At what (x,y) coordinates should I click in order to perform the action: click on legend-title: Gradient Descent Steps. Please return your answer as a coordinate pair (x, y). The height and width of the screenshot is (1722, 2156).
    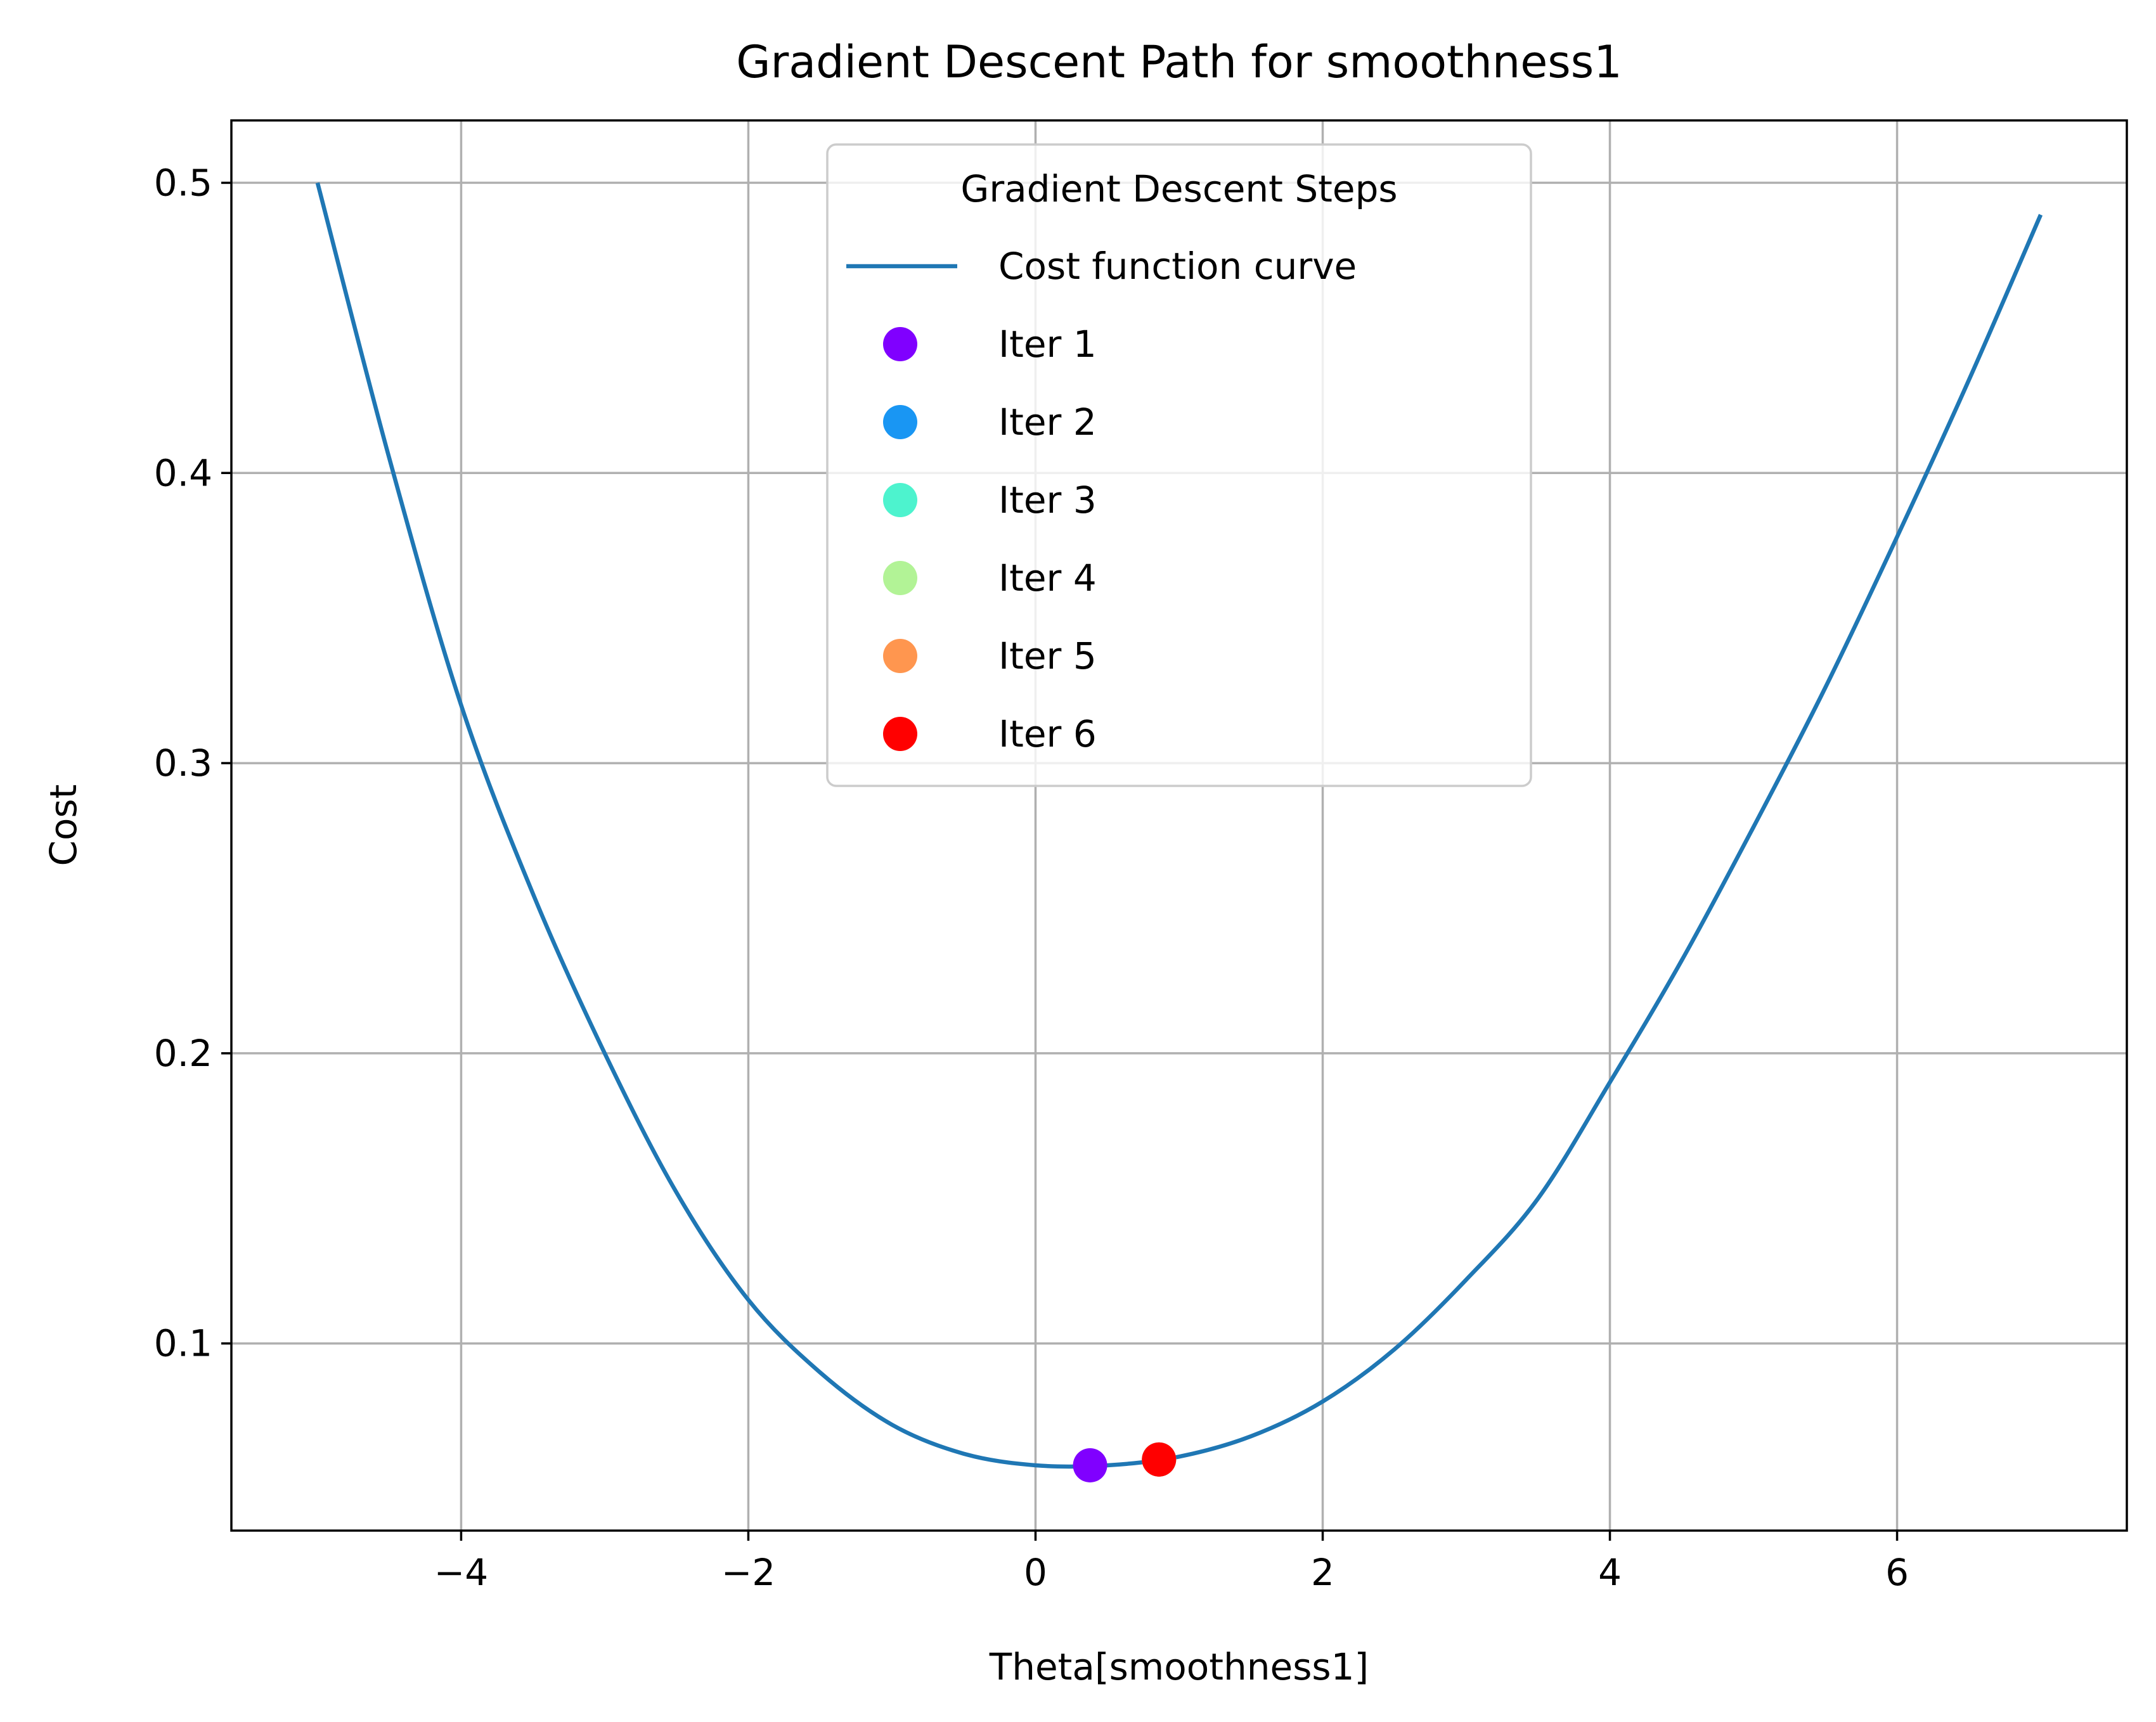
    Looking at the image, I should click on (1178, 189).